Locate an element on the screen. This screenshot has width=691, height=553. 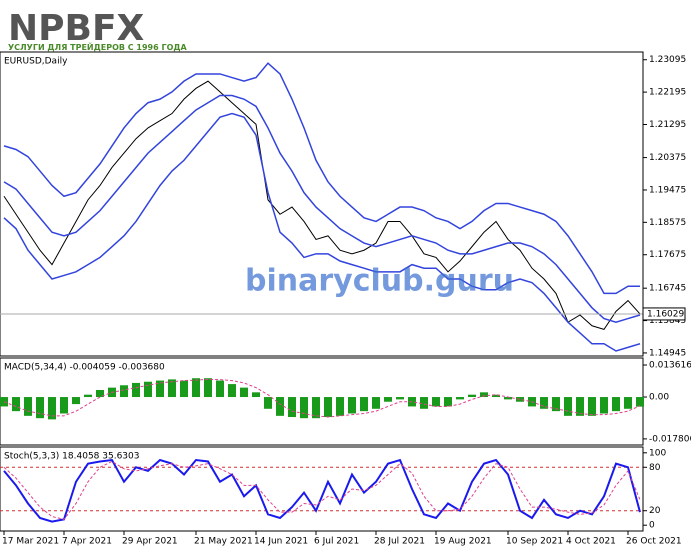
y-tick-label: 1.18575 is located at coordinates (667, 223).